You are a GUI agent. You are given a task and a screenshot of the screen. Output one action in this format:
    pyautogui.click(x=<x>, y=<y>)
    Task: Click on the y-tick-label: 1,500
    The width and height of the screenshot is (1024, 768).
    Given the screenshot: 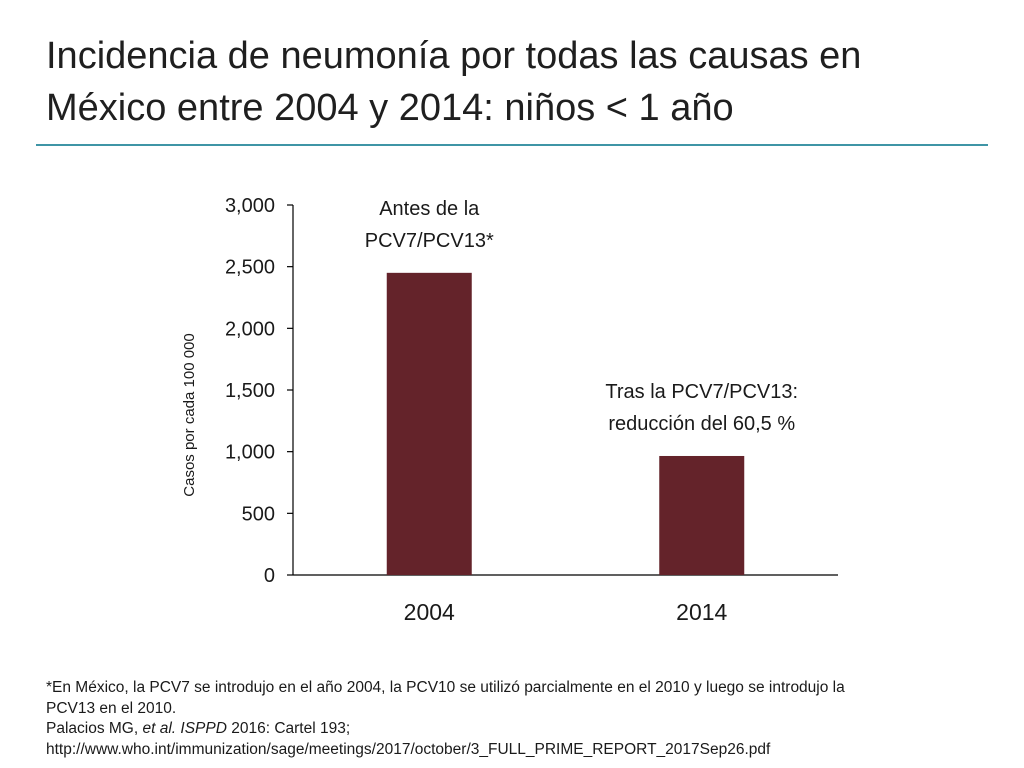 What is the action you would take?
    pyautogui.click(x=250, y=391)
    